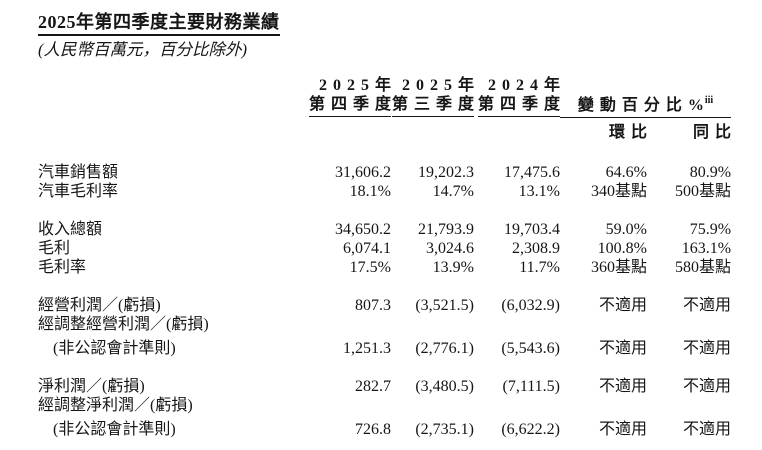 This screenshot has height=450, width=762. What do you see at coordinates (123, 324) in the screenshot?
I see `row-label: 經調整經營利潤／(虧損)` at bounding box center [123, 324].